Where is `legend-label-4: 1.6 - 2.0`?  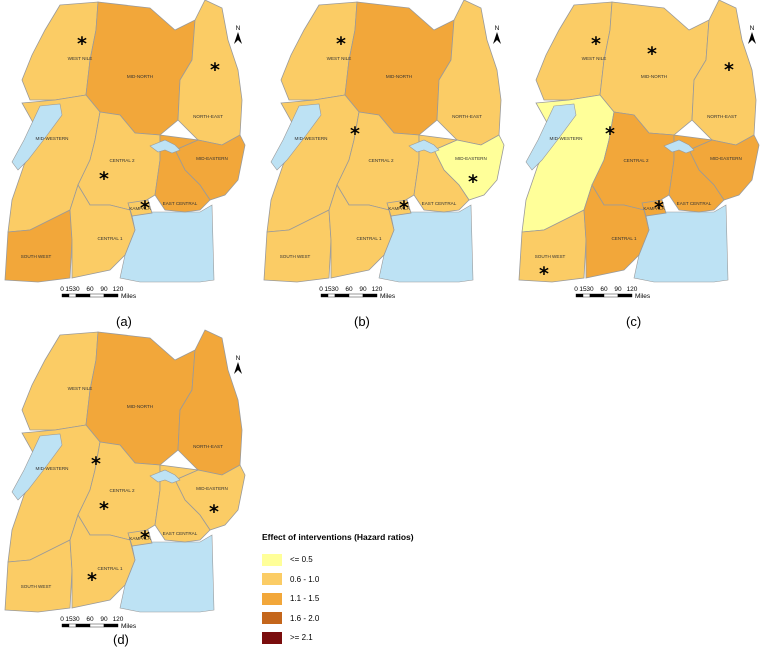 legend-label-4: 1.6 - 2.0 is located at coordinates (305, 618).